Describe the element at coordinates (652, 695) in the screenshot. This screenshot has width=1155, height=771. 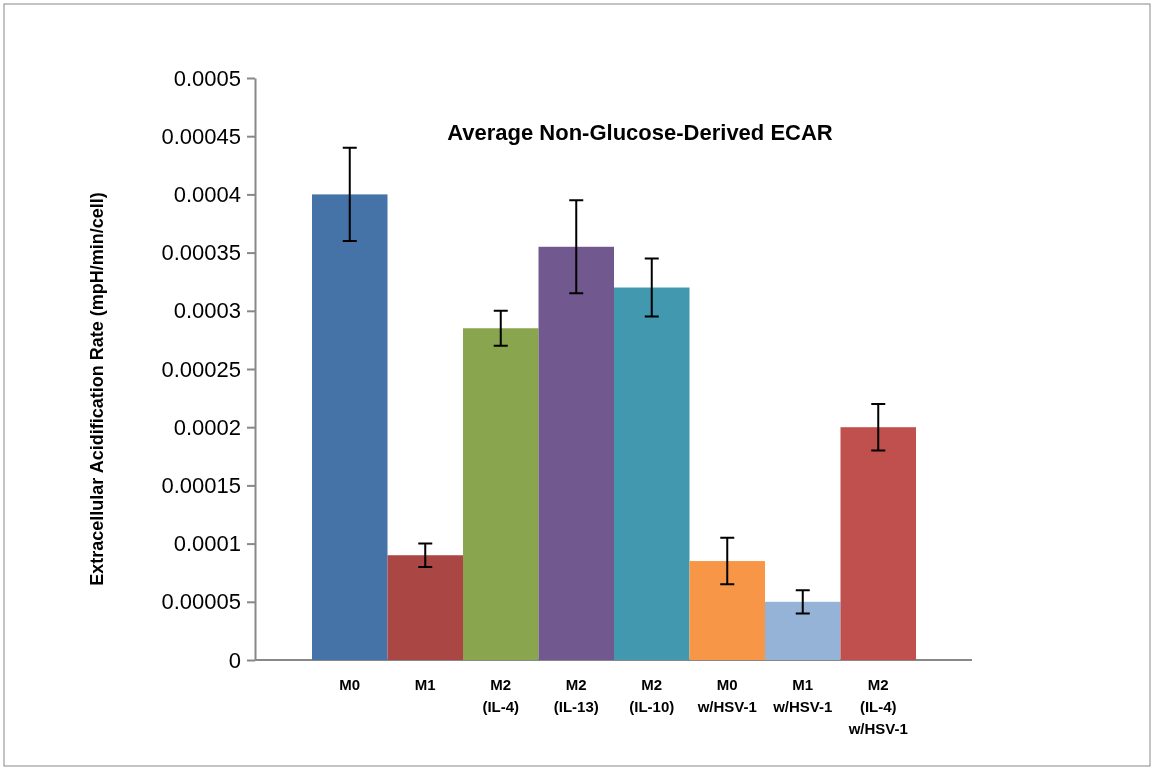
I see `x-tick-label: M2 (IL-10)` at that location.